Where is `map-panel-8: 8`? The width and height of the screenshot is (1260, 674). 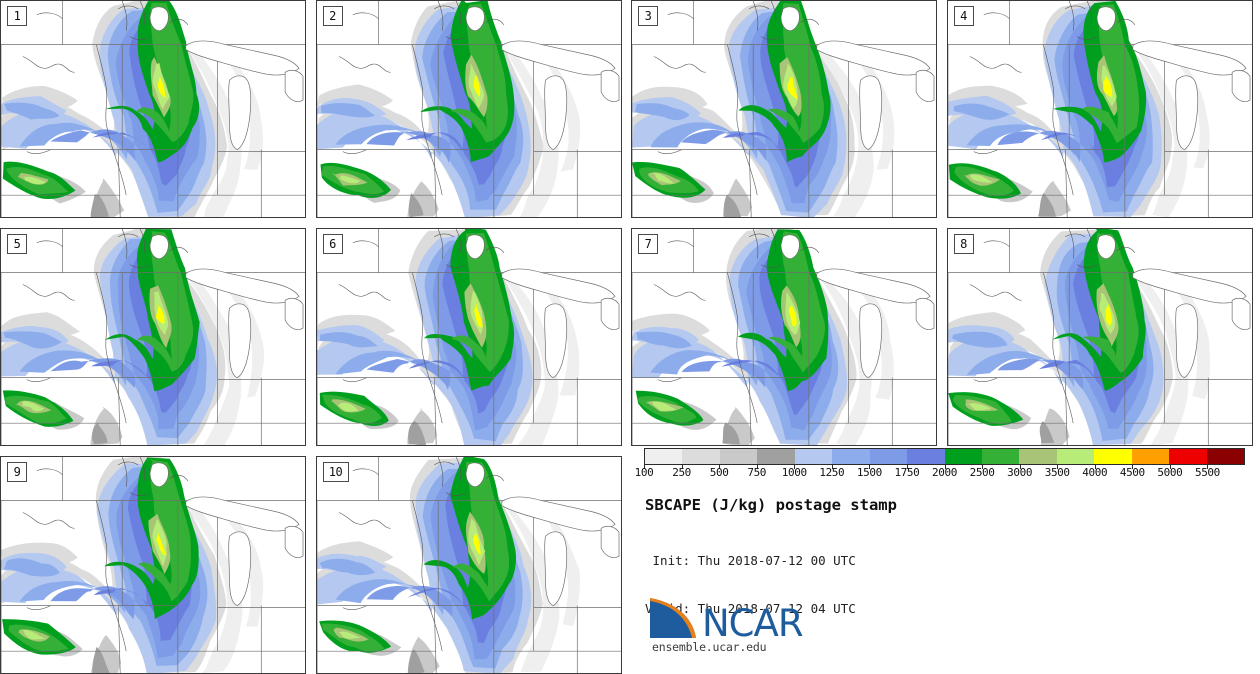
map-panel-8: 8 is located at coordinates (1099, 337).